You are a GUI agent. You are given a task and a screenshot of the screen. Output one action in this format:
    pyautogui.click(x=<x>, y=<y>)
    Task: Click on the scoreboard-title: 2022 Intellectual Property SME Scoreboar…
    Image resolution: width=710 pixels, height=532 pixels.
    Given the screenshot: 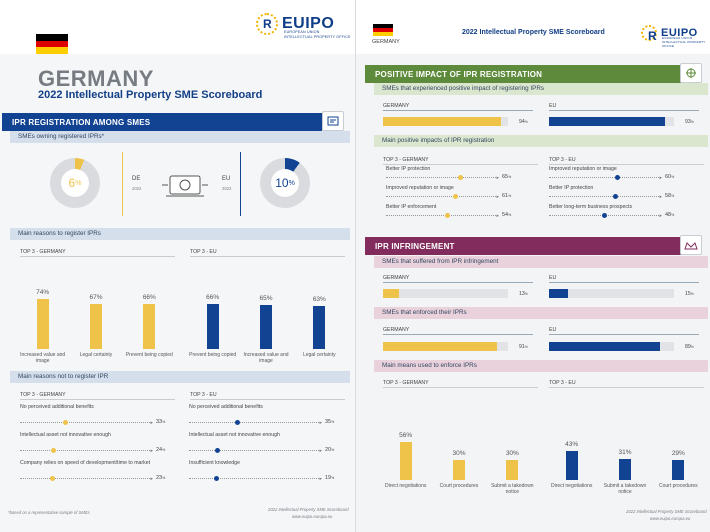 What is the action you would take?
    pyautogui.click(x=150, y=95)
    